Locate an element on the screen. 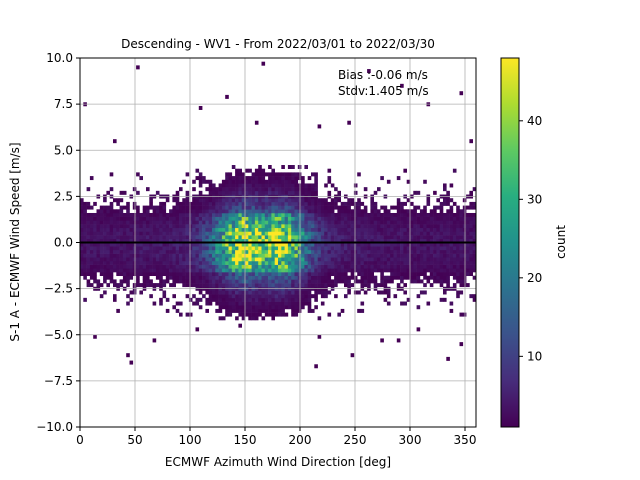 The height and width of the screenshot is (480, 640). y-axis-label: S-1 A - ECMWF Wind Speed [m/s] is located at coordinates (15, 241).